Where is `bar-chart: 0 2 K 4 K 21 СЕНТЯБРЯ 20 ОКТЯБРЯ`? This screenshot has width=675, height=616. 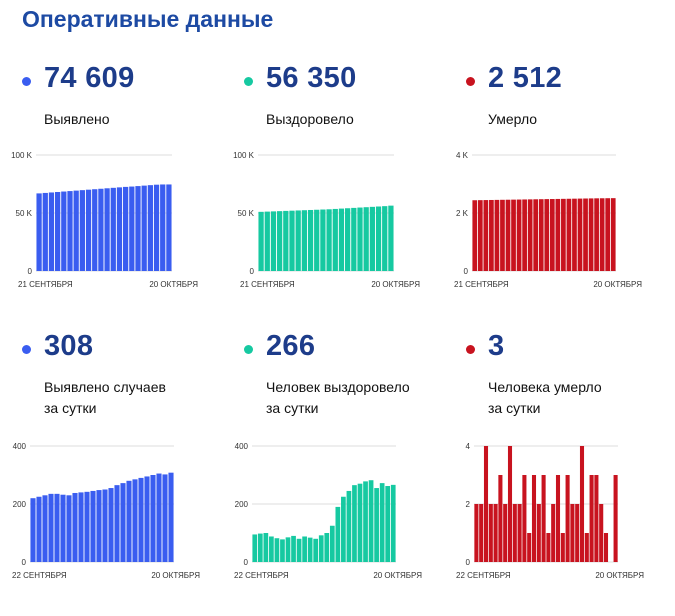 bar-chart: 0 2 K 4 K 21 СЕНТЯБРЯ 20 ОКТЯБРЯ is located at coordinates (548, 220).